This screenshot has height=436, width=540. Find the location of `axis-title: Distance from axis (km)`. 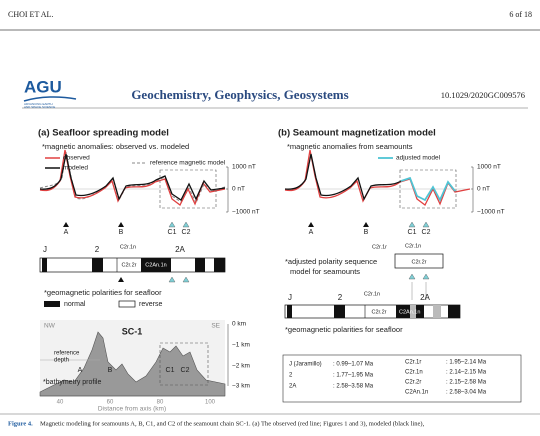

axis-title: Distance from axis (km) is located at coordinates (132, 409).